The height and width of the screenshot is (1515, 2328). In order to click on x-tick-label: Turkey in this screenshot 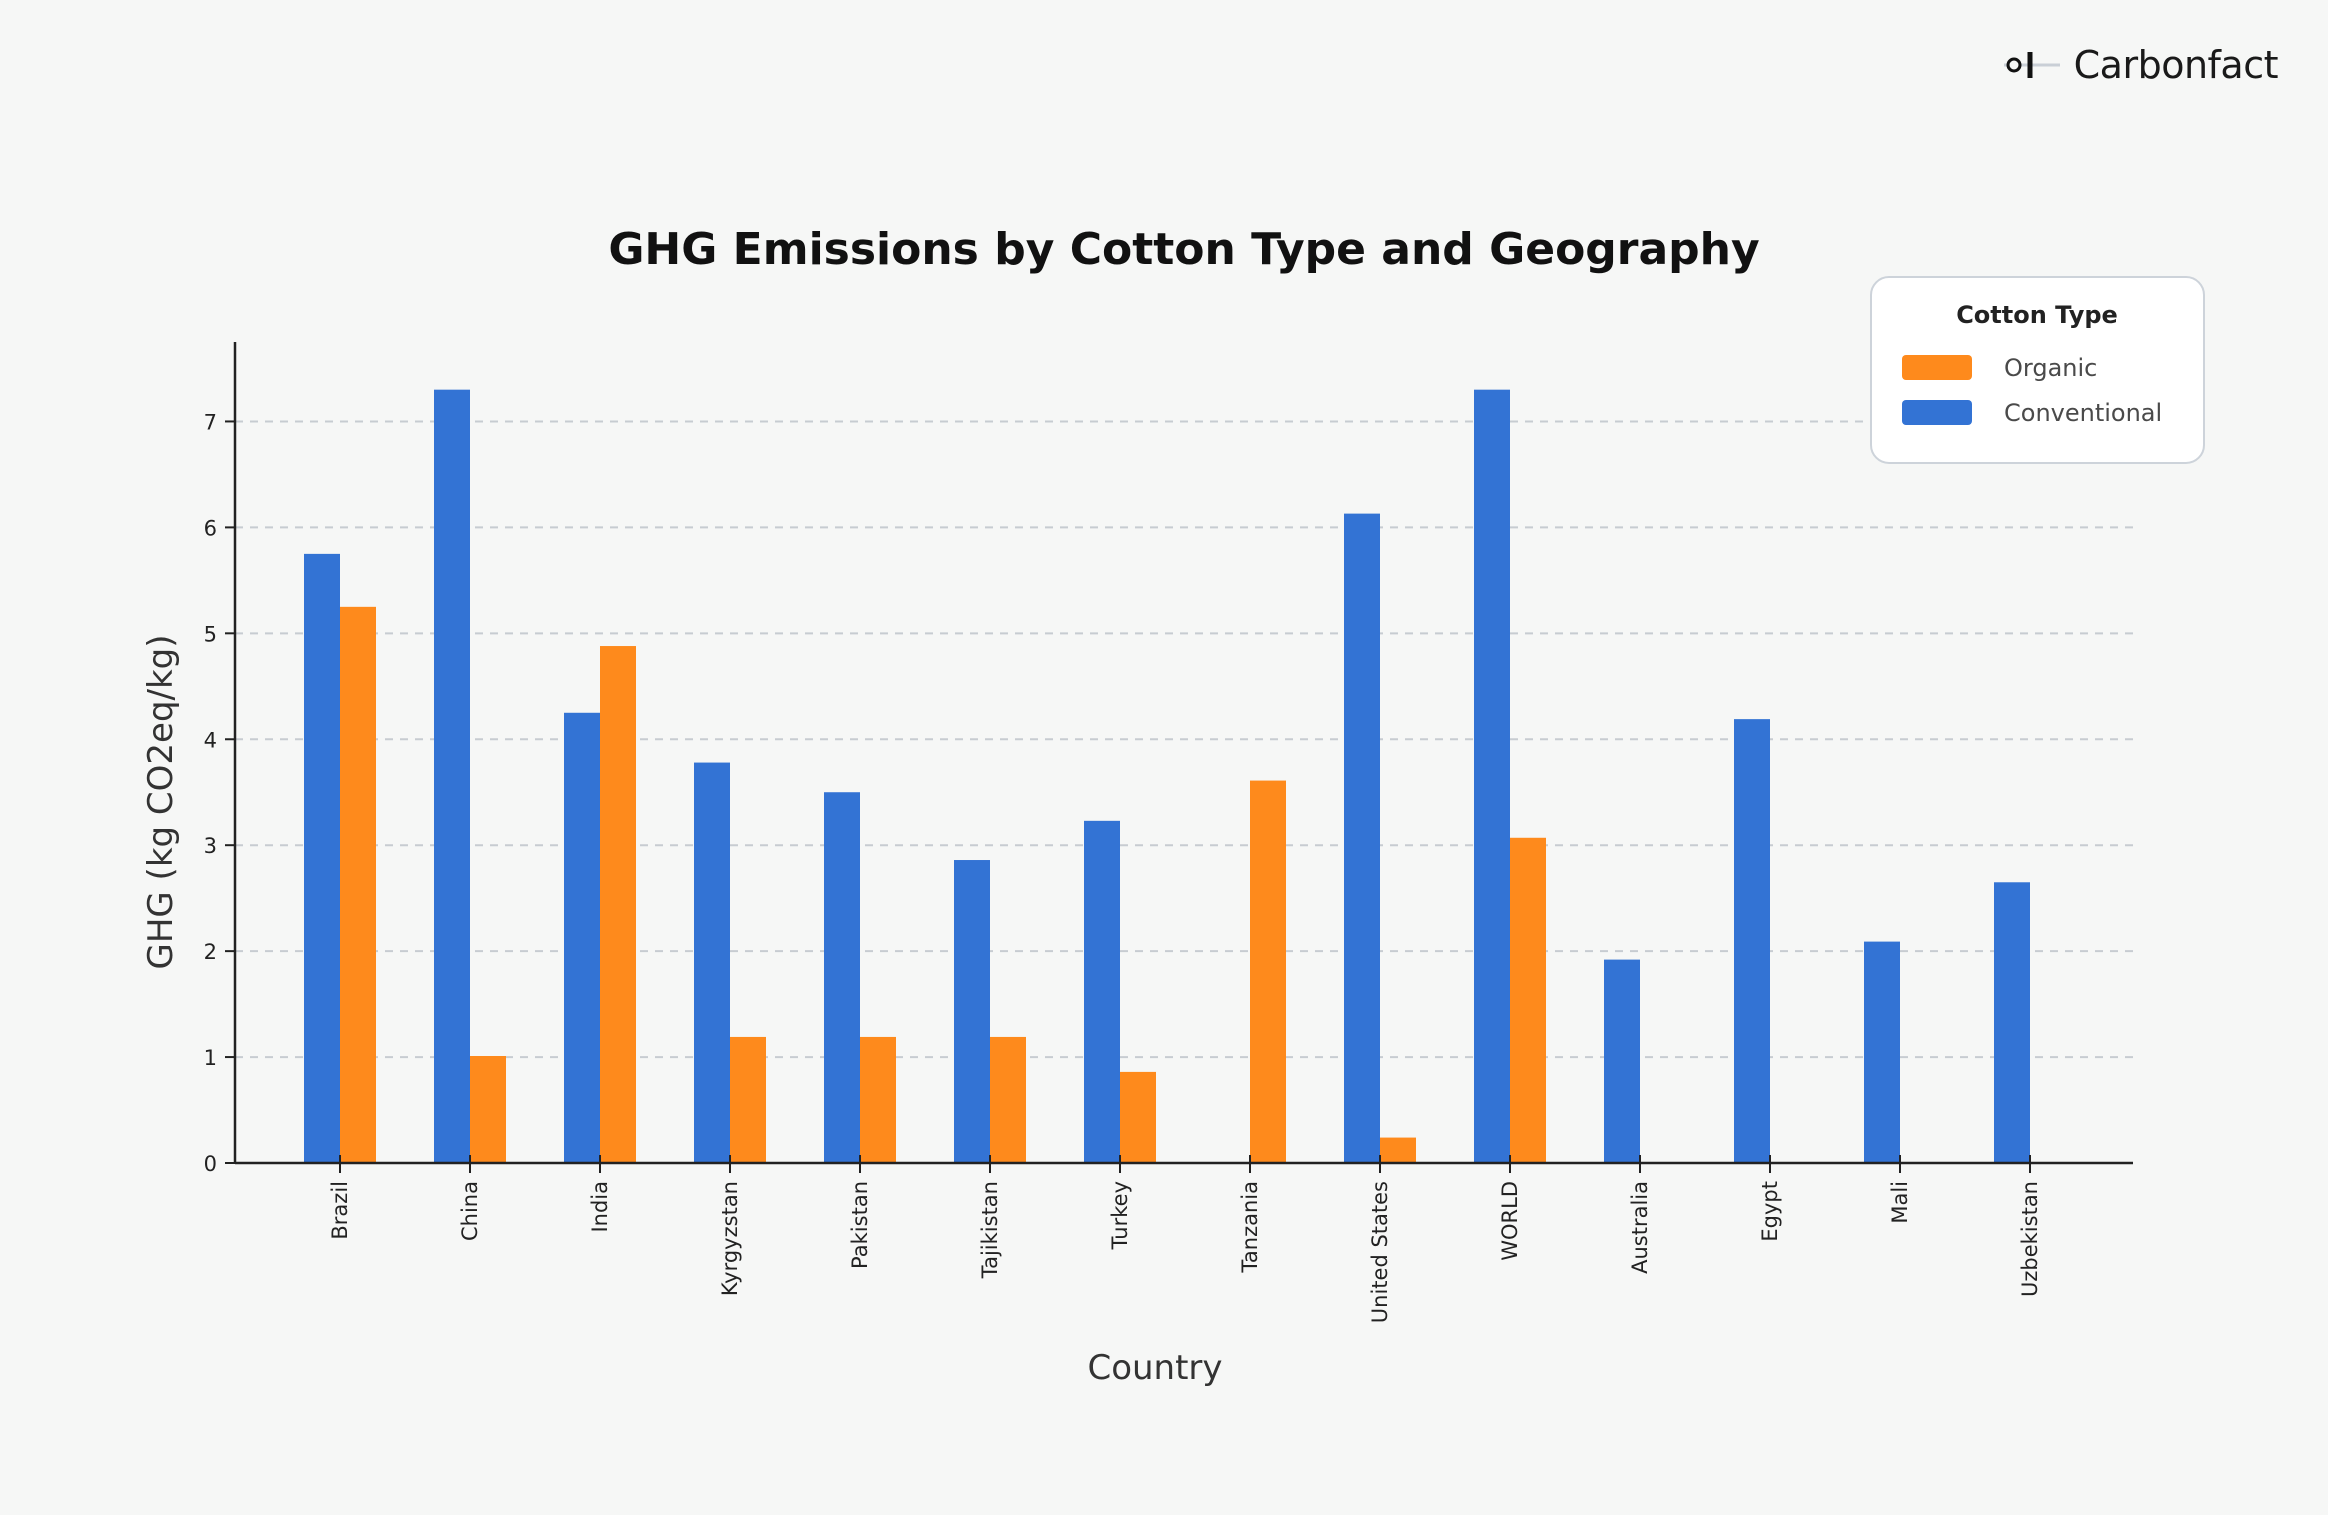, I will do `click(1120, 1215)`.